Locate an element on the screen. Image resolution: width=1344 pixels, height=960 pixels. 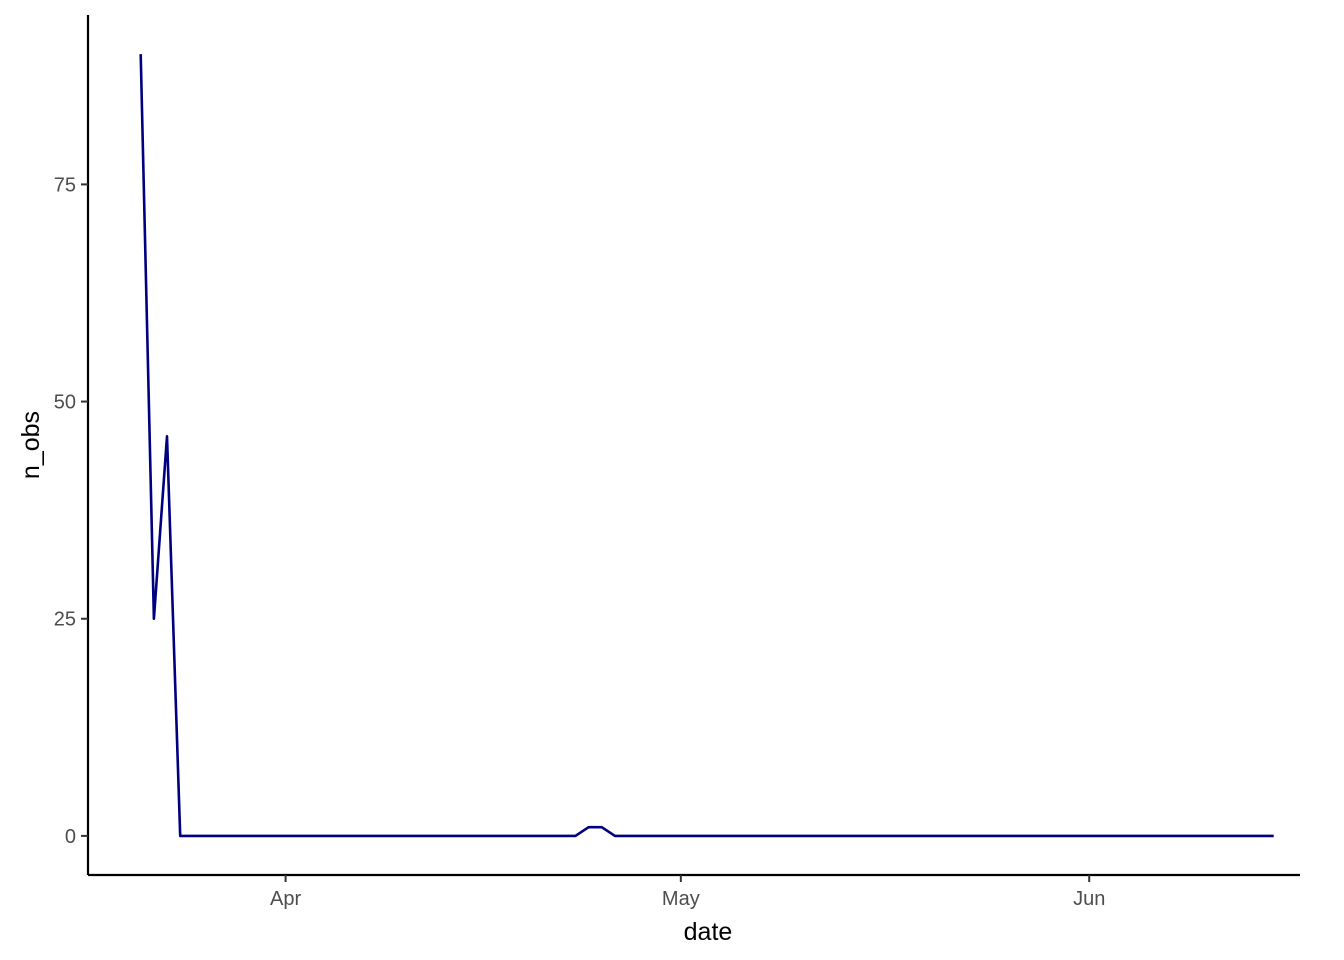
x-tick-label: Jun is located at coordinates (1089, 899).